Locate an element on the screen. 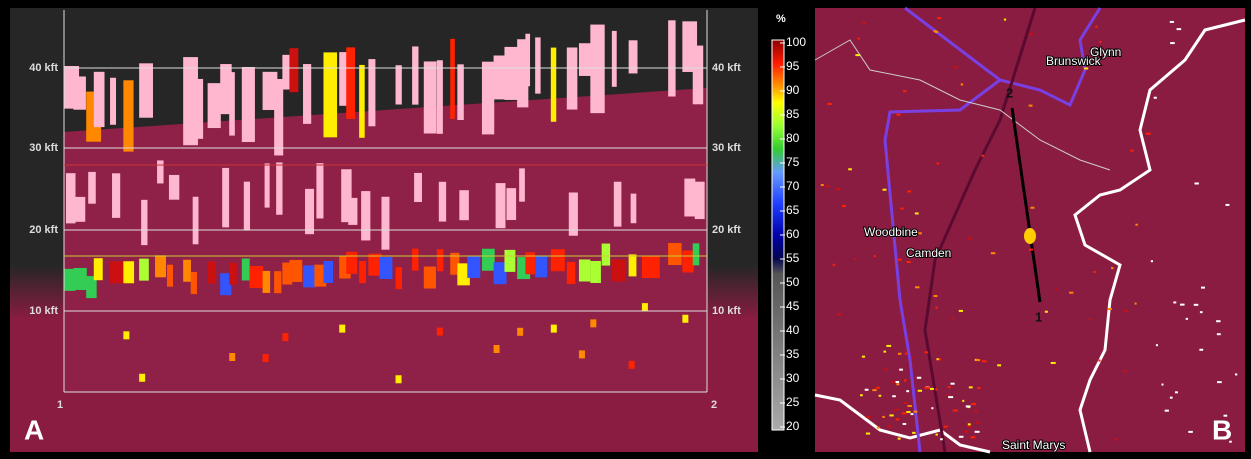 The width and height of the screenshot is (1251, 459). start-label: 1 is located at coordinates (60, 405).